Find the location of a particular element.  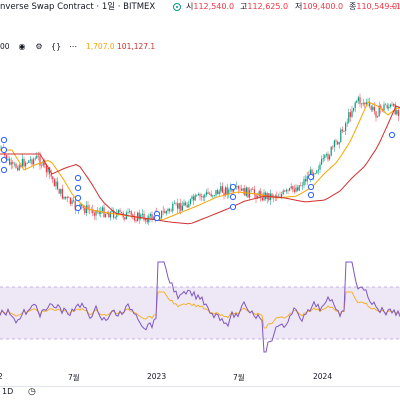

time-label: 2024 is located at coordinates (323, 376).